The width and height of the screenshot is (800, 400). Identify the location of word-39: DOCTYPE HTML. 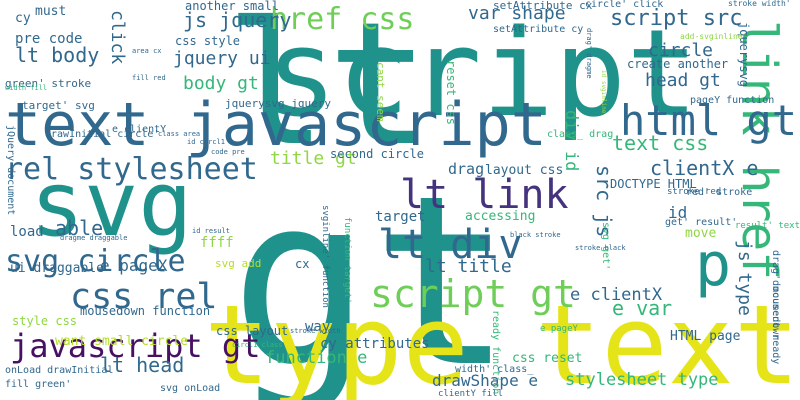
(653, 184).